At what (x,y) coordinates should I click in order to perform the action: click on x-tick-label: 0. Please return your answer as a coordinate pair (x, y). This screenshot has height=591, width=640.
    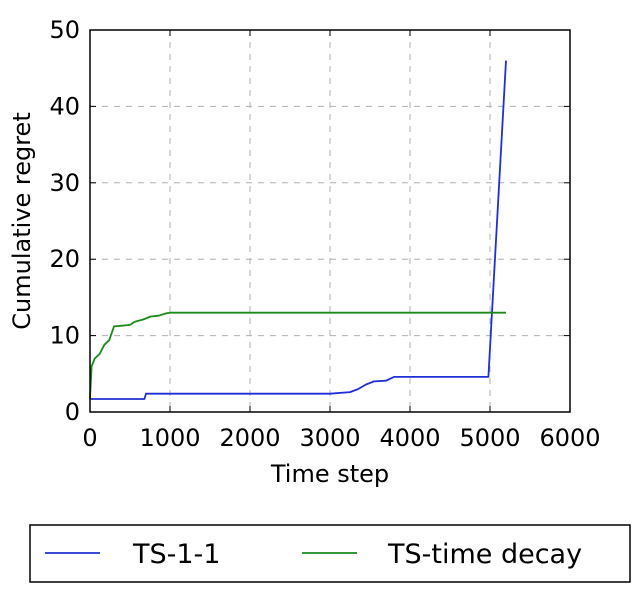
    Looking at the image, I should click on (89, 438).